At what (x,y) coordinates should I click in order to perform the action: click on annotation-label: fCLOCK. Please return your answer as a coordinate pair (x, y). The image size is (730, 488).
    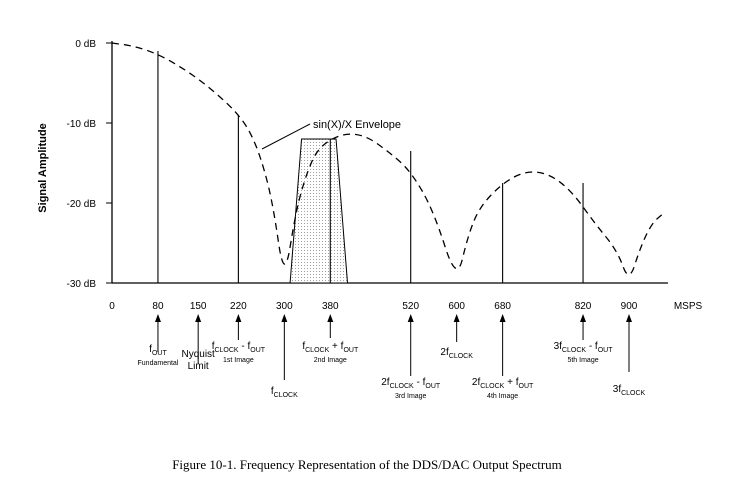
    Looking at the image, I should click on (284, 392).